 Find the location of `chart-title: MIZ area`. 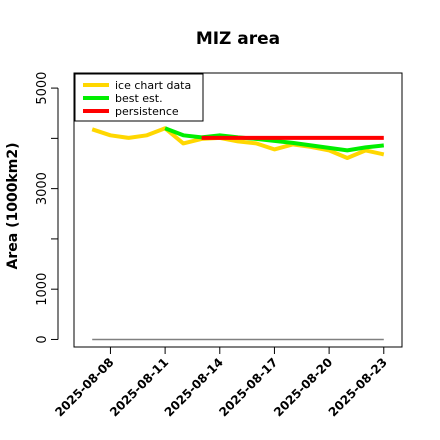

chart-title: MIZ area is located at coordinates (238, 39).